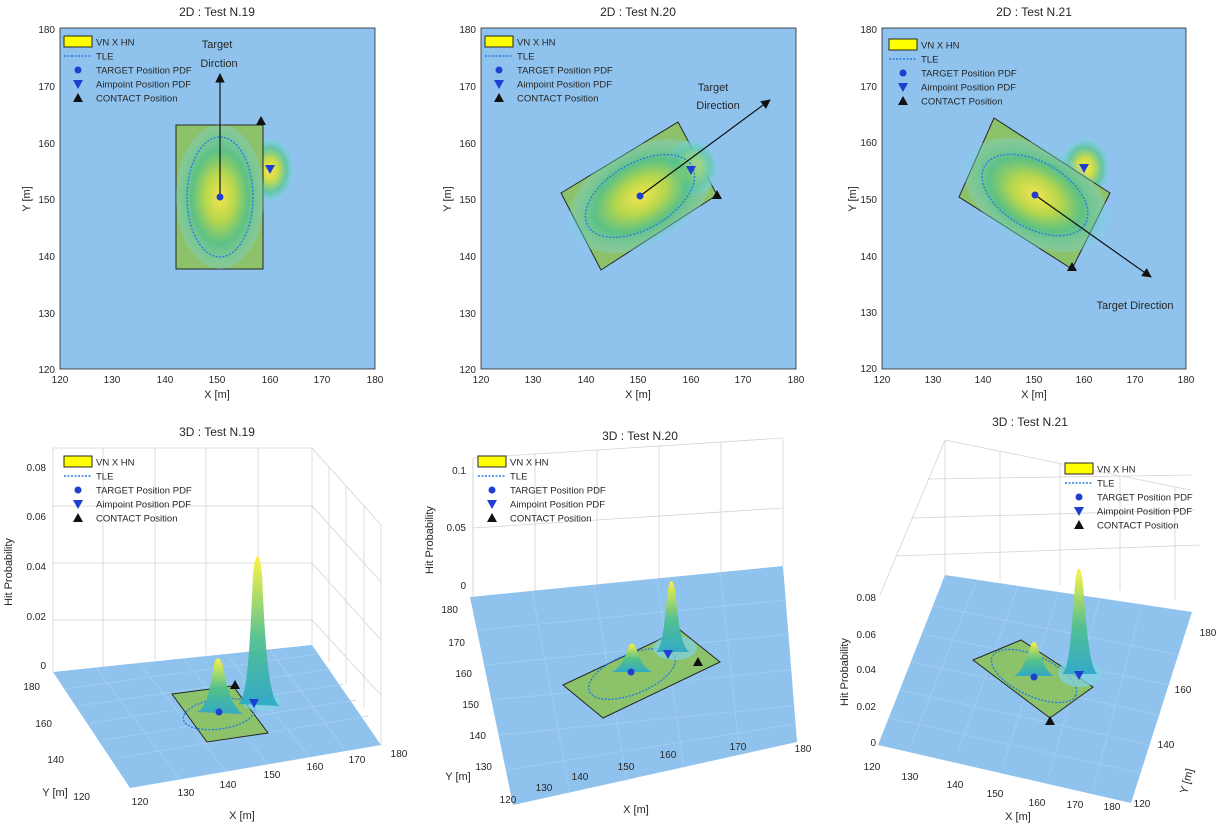 Image resolution: width=1222 pixels, height=825 pixels. Describe the element at coordinates (467, 200) in the screenshot. I see `y-tick-label: 150` at that location.